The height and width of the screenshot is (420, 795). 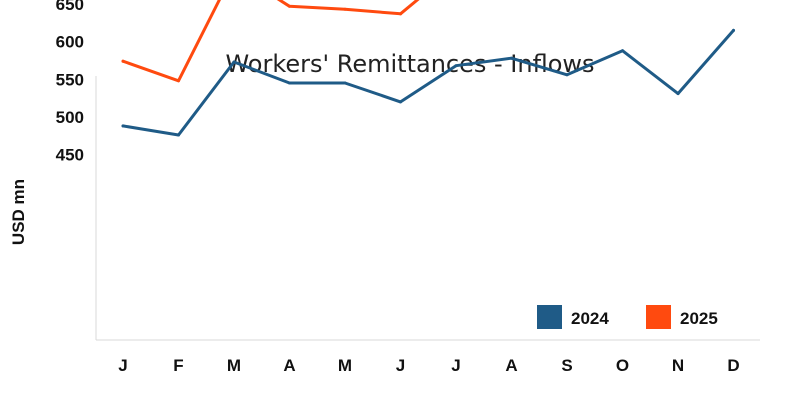 What do you see at coordinates (409, 64) in the screenshot?
I see `chart-title: Workers' Remittances - Inflows` at bounding box center [409, 64].